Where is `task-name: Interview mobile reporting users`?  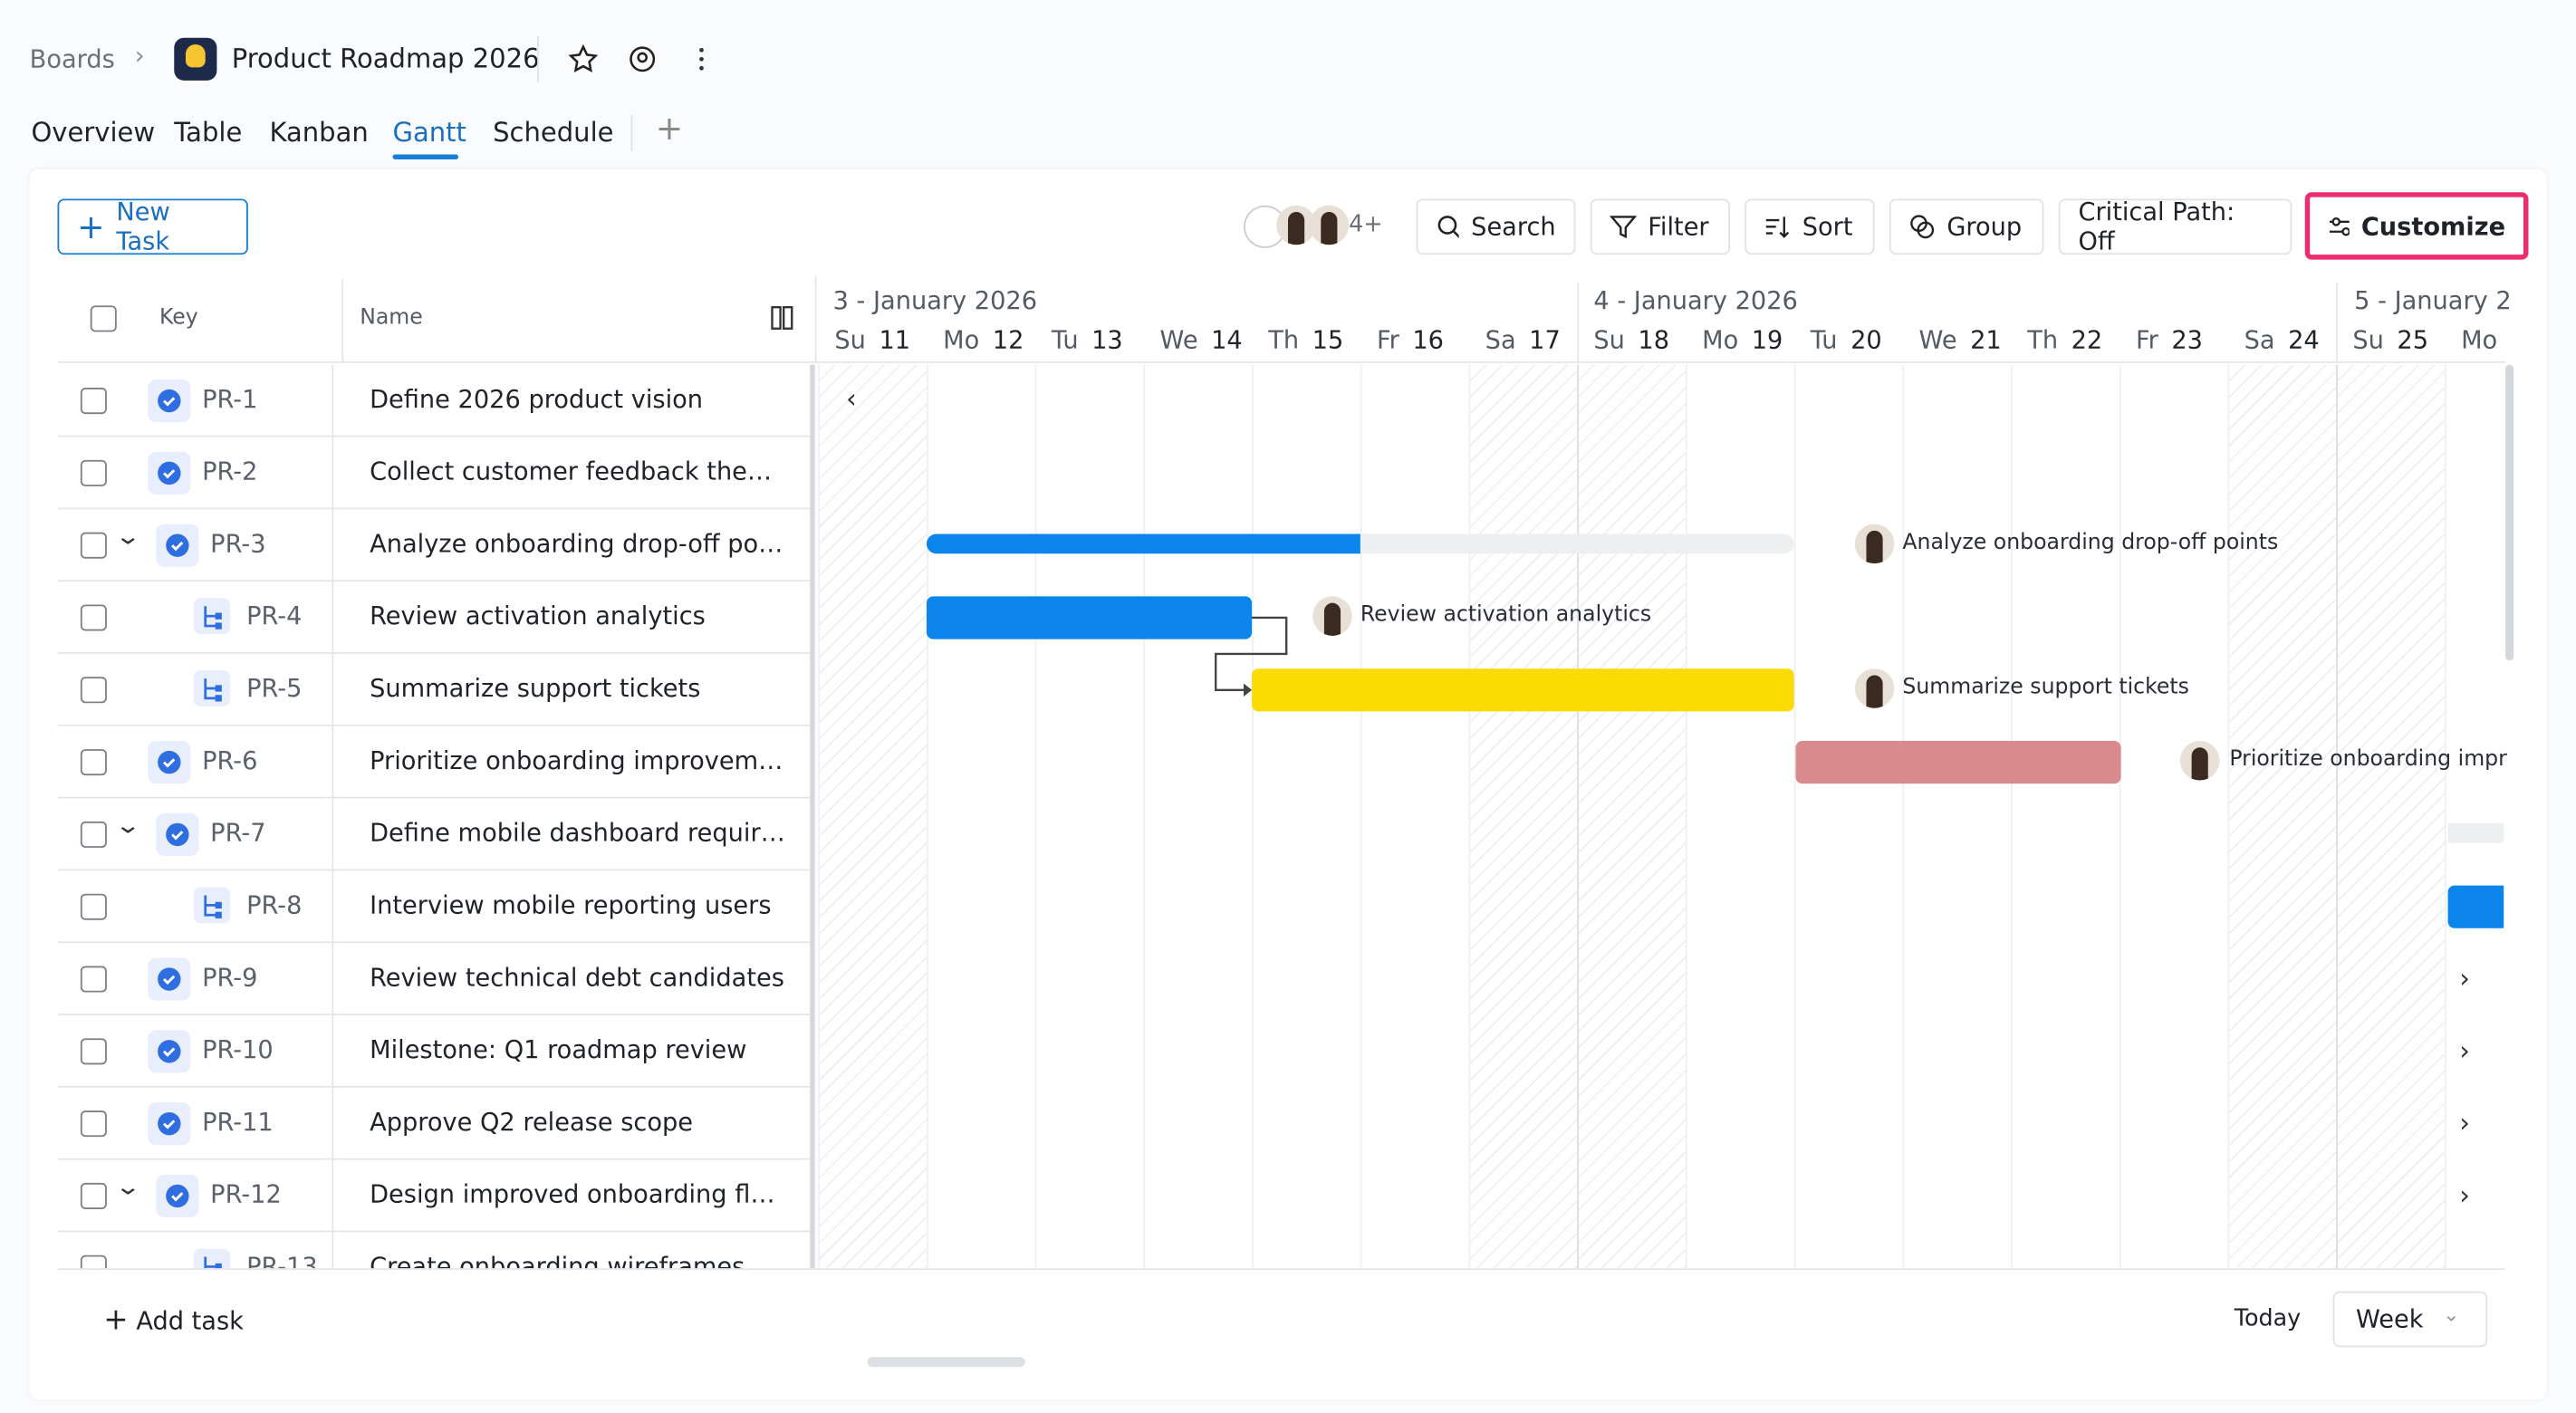 task-name: Interview mobile reporting users is located at coordinates (571, 905).